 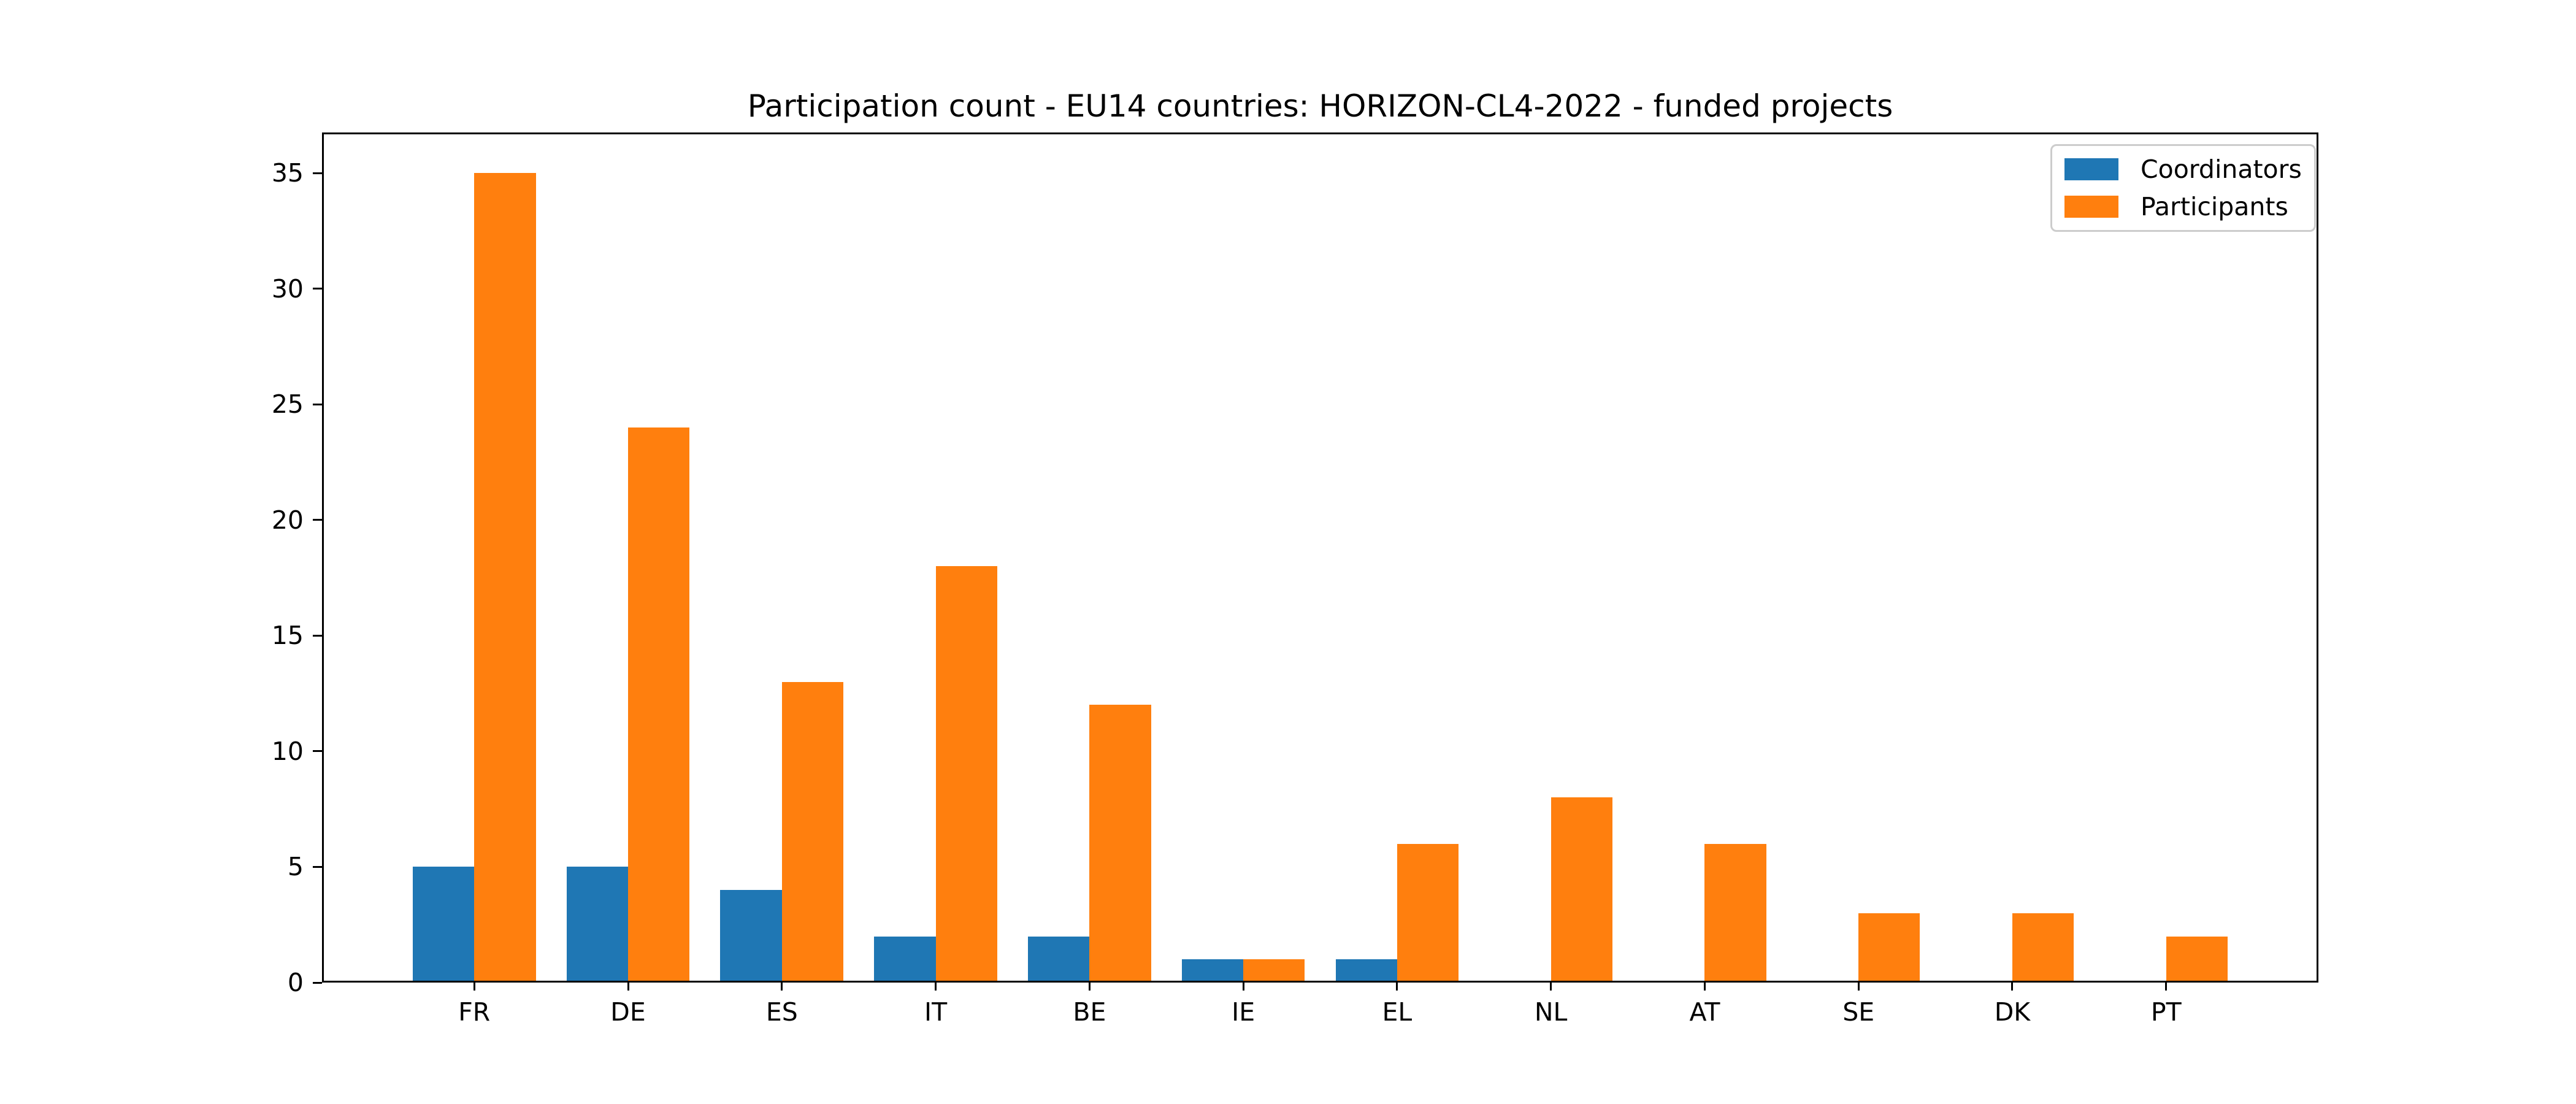 I want to click on x-tick-label-fr: FR, so click(x=474, y=1012).